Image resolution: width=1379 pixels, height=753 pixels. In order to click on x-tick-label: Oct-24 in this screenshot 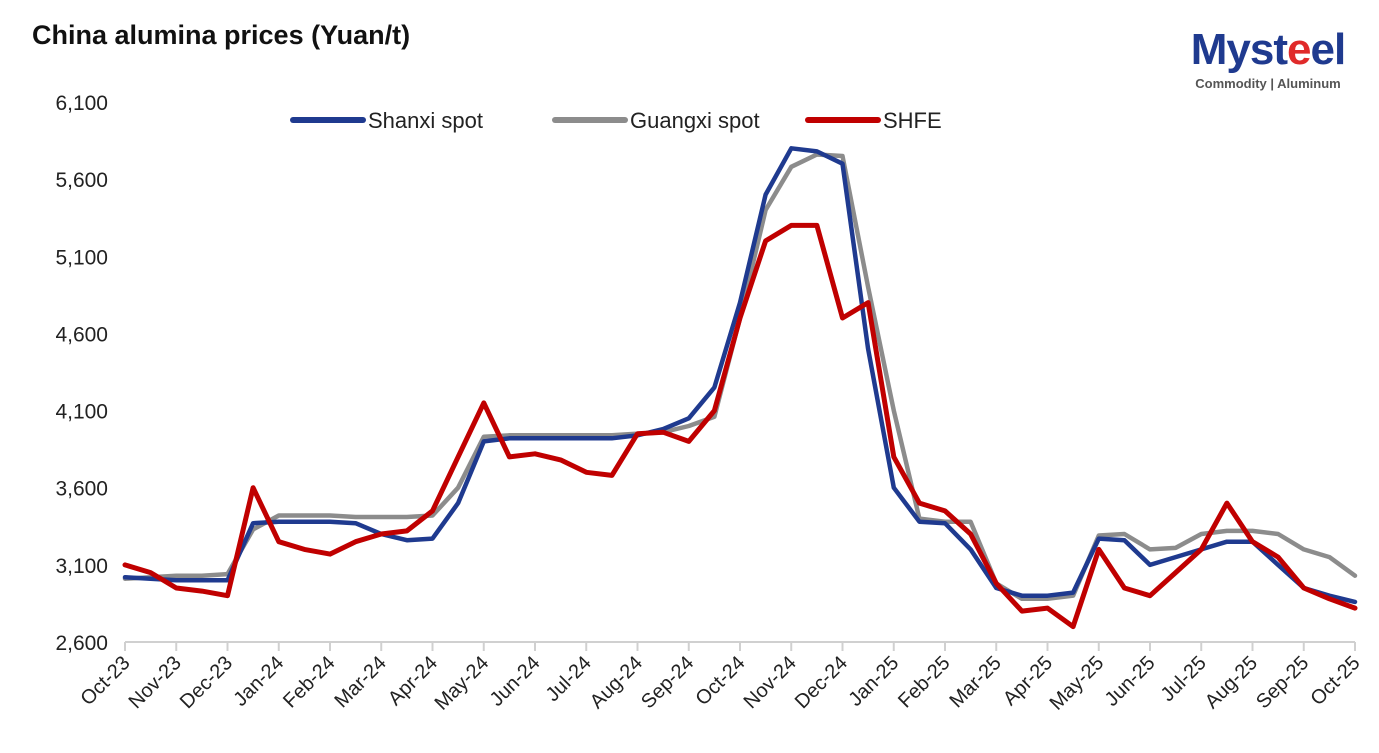, I will do `click(721, 681)`.